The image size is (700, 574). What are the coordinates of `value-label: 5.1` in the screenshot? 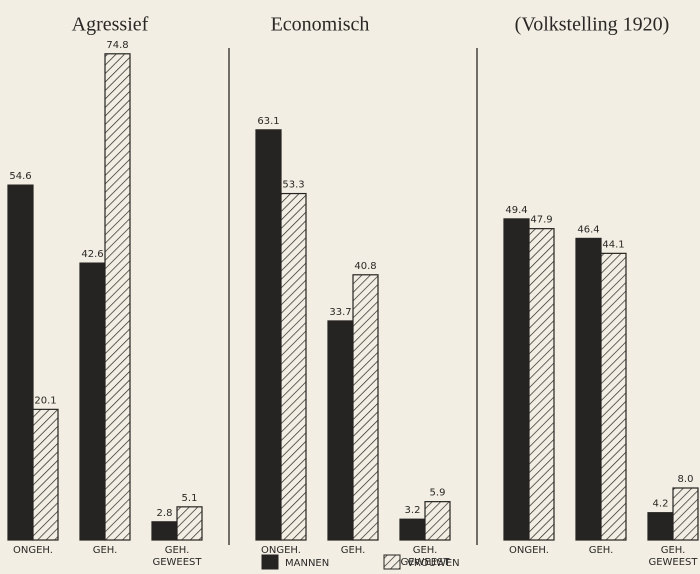 It's located at (190, 498).